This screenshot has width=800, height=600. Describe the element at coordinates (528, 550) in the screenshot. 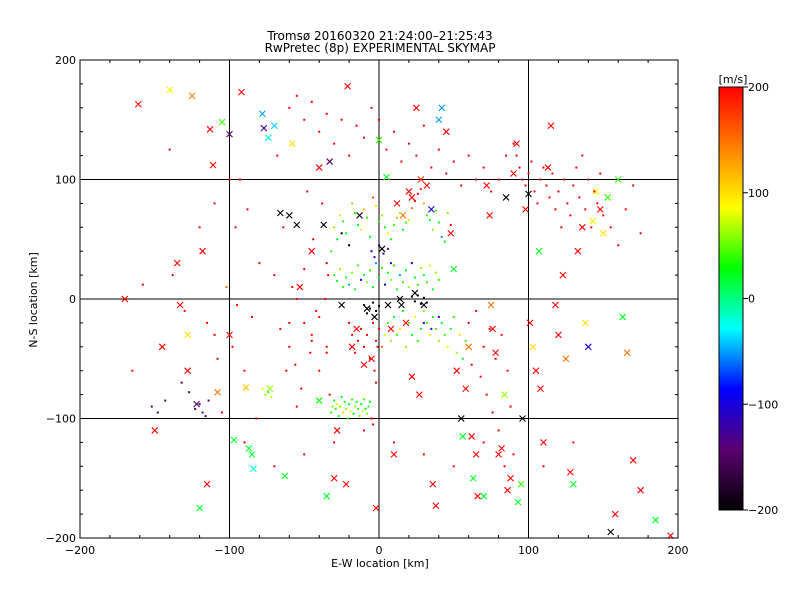

I see `x-tick-label: 100` at that location.